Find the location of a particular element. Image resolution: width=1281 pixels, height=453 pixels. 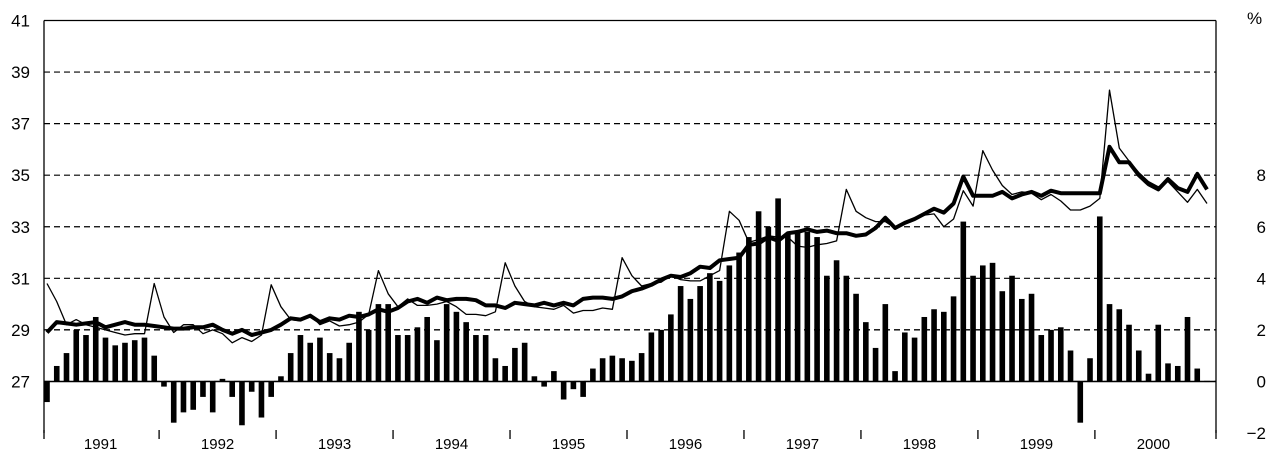

year-label: 1998 is located at coordinates (919, 444).